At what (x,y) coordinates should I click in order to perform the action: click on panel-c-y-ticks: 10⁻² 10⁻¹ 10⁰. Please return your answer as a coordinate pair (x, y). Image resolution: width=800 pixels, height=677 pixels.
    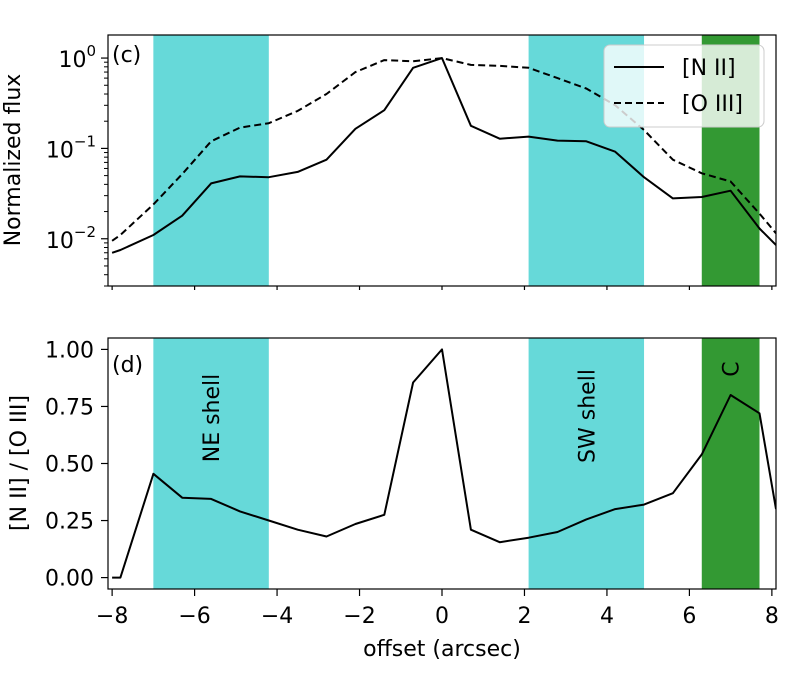
    Looking at the image, I should click on (77, 164).